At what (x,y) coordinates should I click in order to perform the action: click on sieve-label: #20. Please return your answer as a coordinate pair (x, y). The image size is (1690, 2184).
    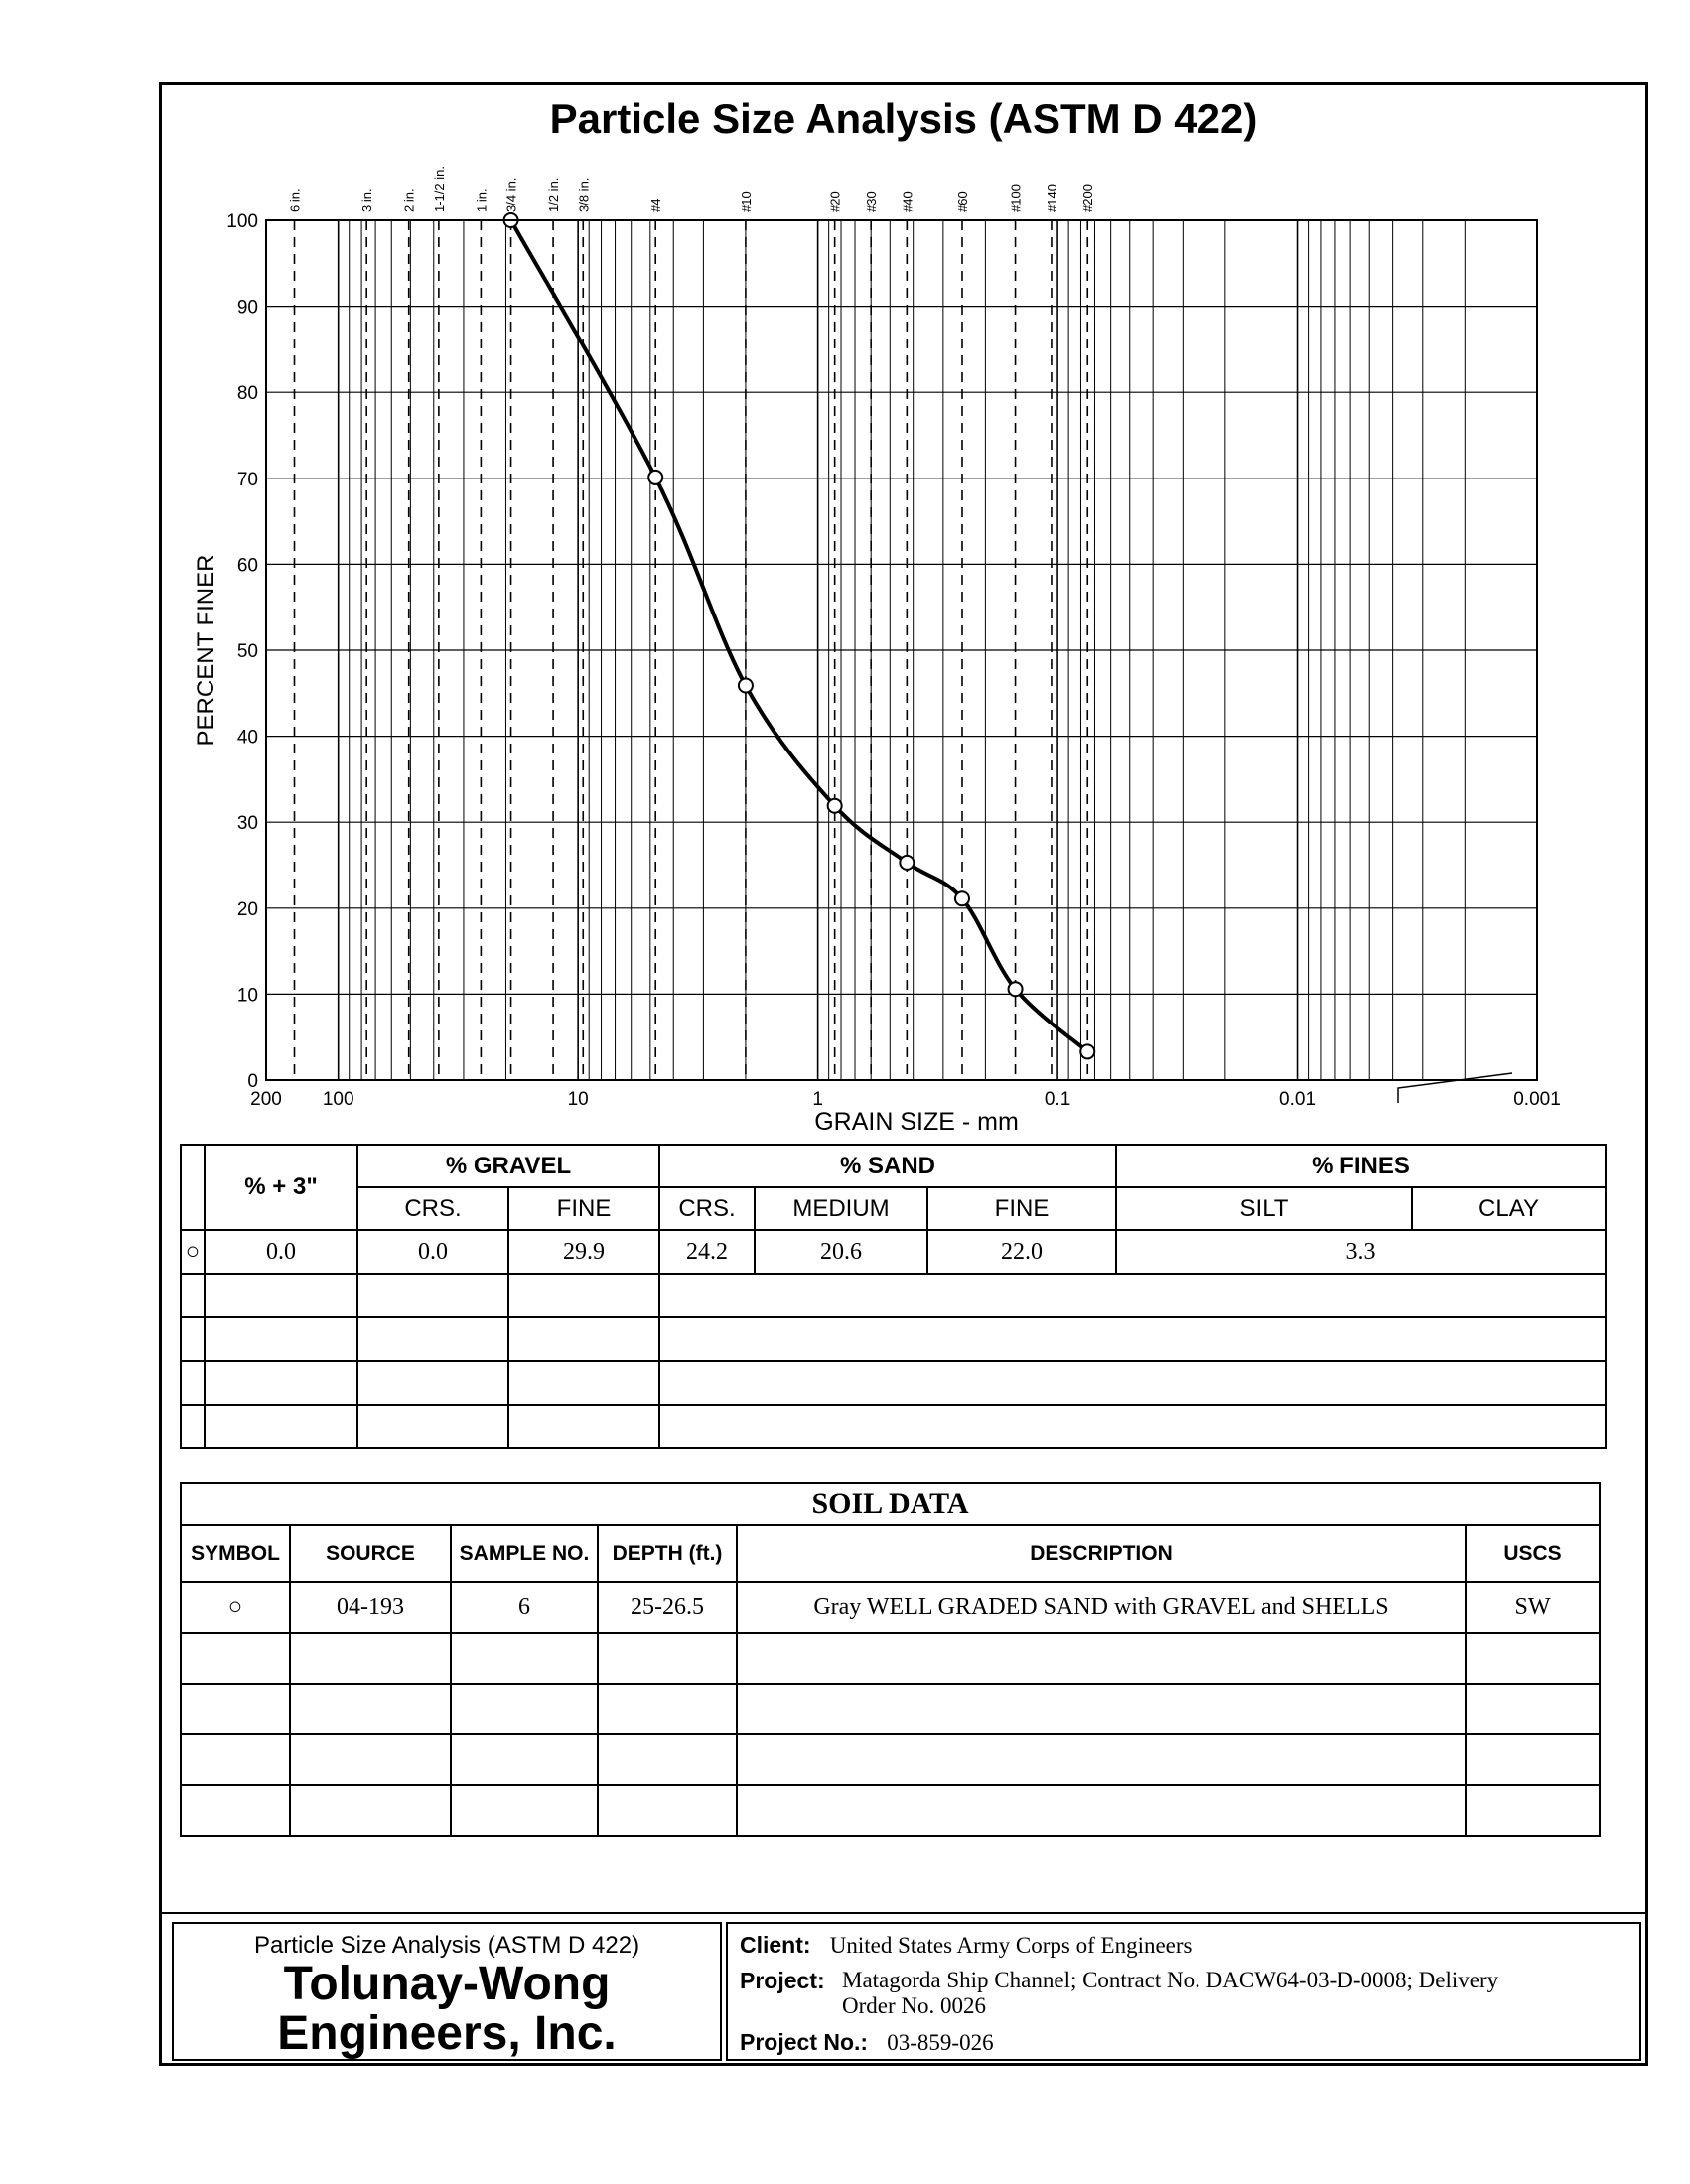
    Looking at the image, I should click on (836, 201).